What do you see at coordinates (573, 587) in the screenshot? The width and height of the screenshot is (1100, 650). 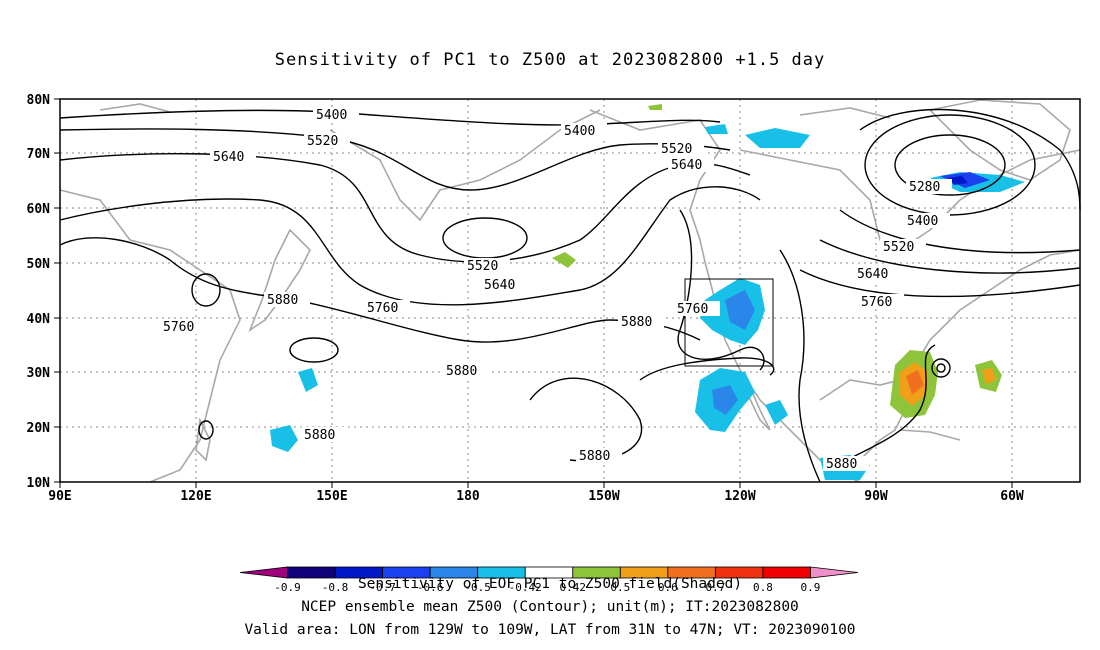 I see `colorbar-tick-label: 0.42` at bounding box center [573, 587].